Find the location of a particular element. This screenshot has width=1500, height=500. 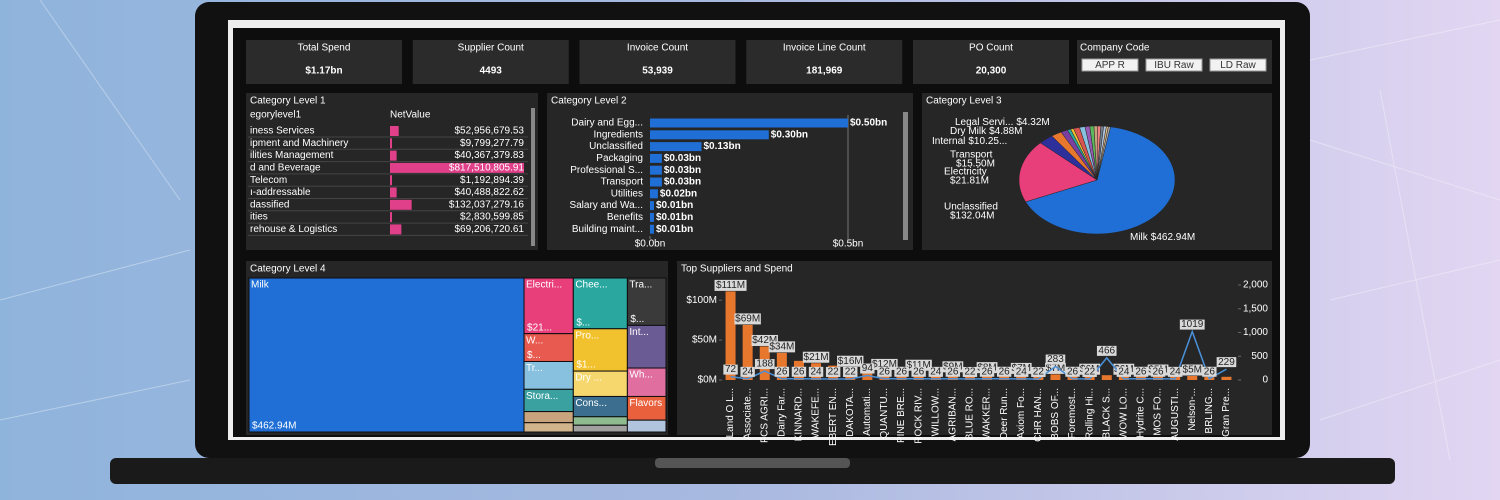

table-cell: $2,830,599.85 is located at coordinates (492, 217).